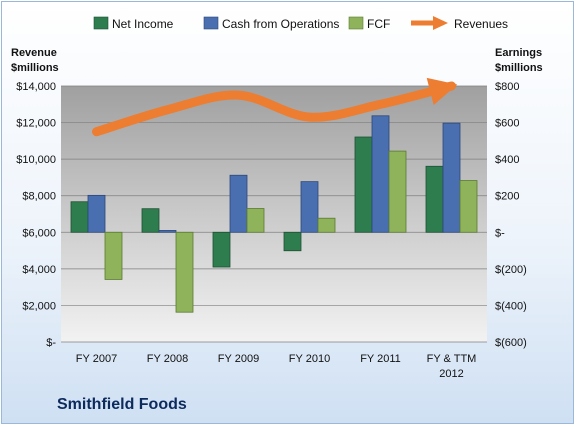  Describe the element at coordinates (481, 24) in the screenshot. I see `legend-label-revenues: Revenues` at that location.